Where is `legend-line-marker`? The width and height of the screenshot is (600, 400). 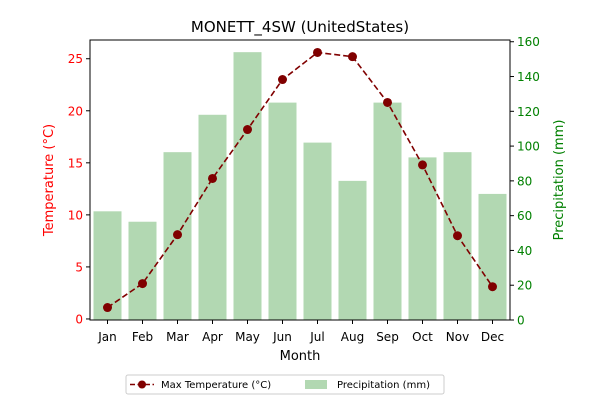
legend-line-marker is located at coordinates (142, 384).